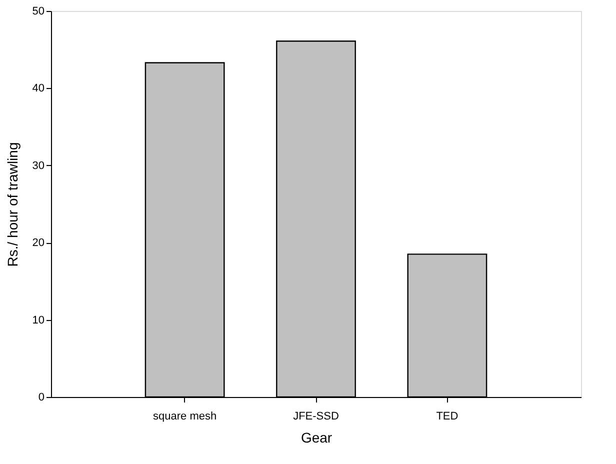 The image size is (616, 464). Describe the element at coordinates (12, 204) in the screenshot. I see `y-axis-title: Rs./ hour of trawling` at that location.